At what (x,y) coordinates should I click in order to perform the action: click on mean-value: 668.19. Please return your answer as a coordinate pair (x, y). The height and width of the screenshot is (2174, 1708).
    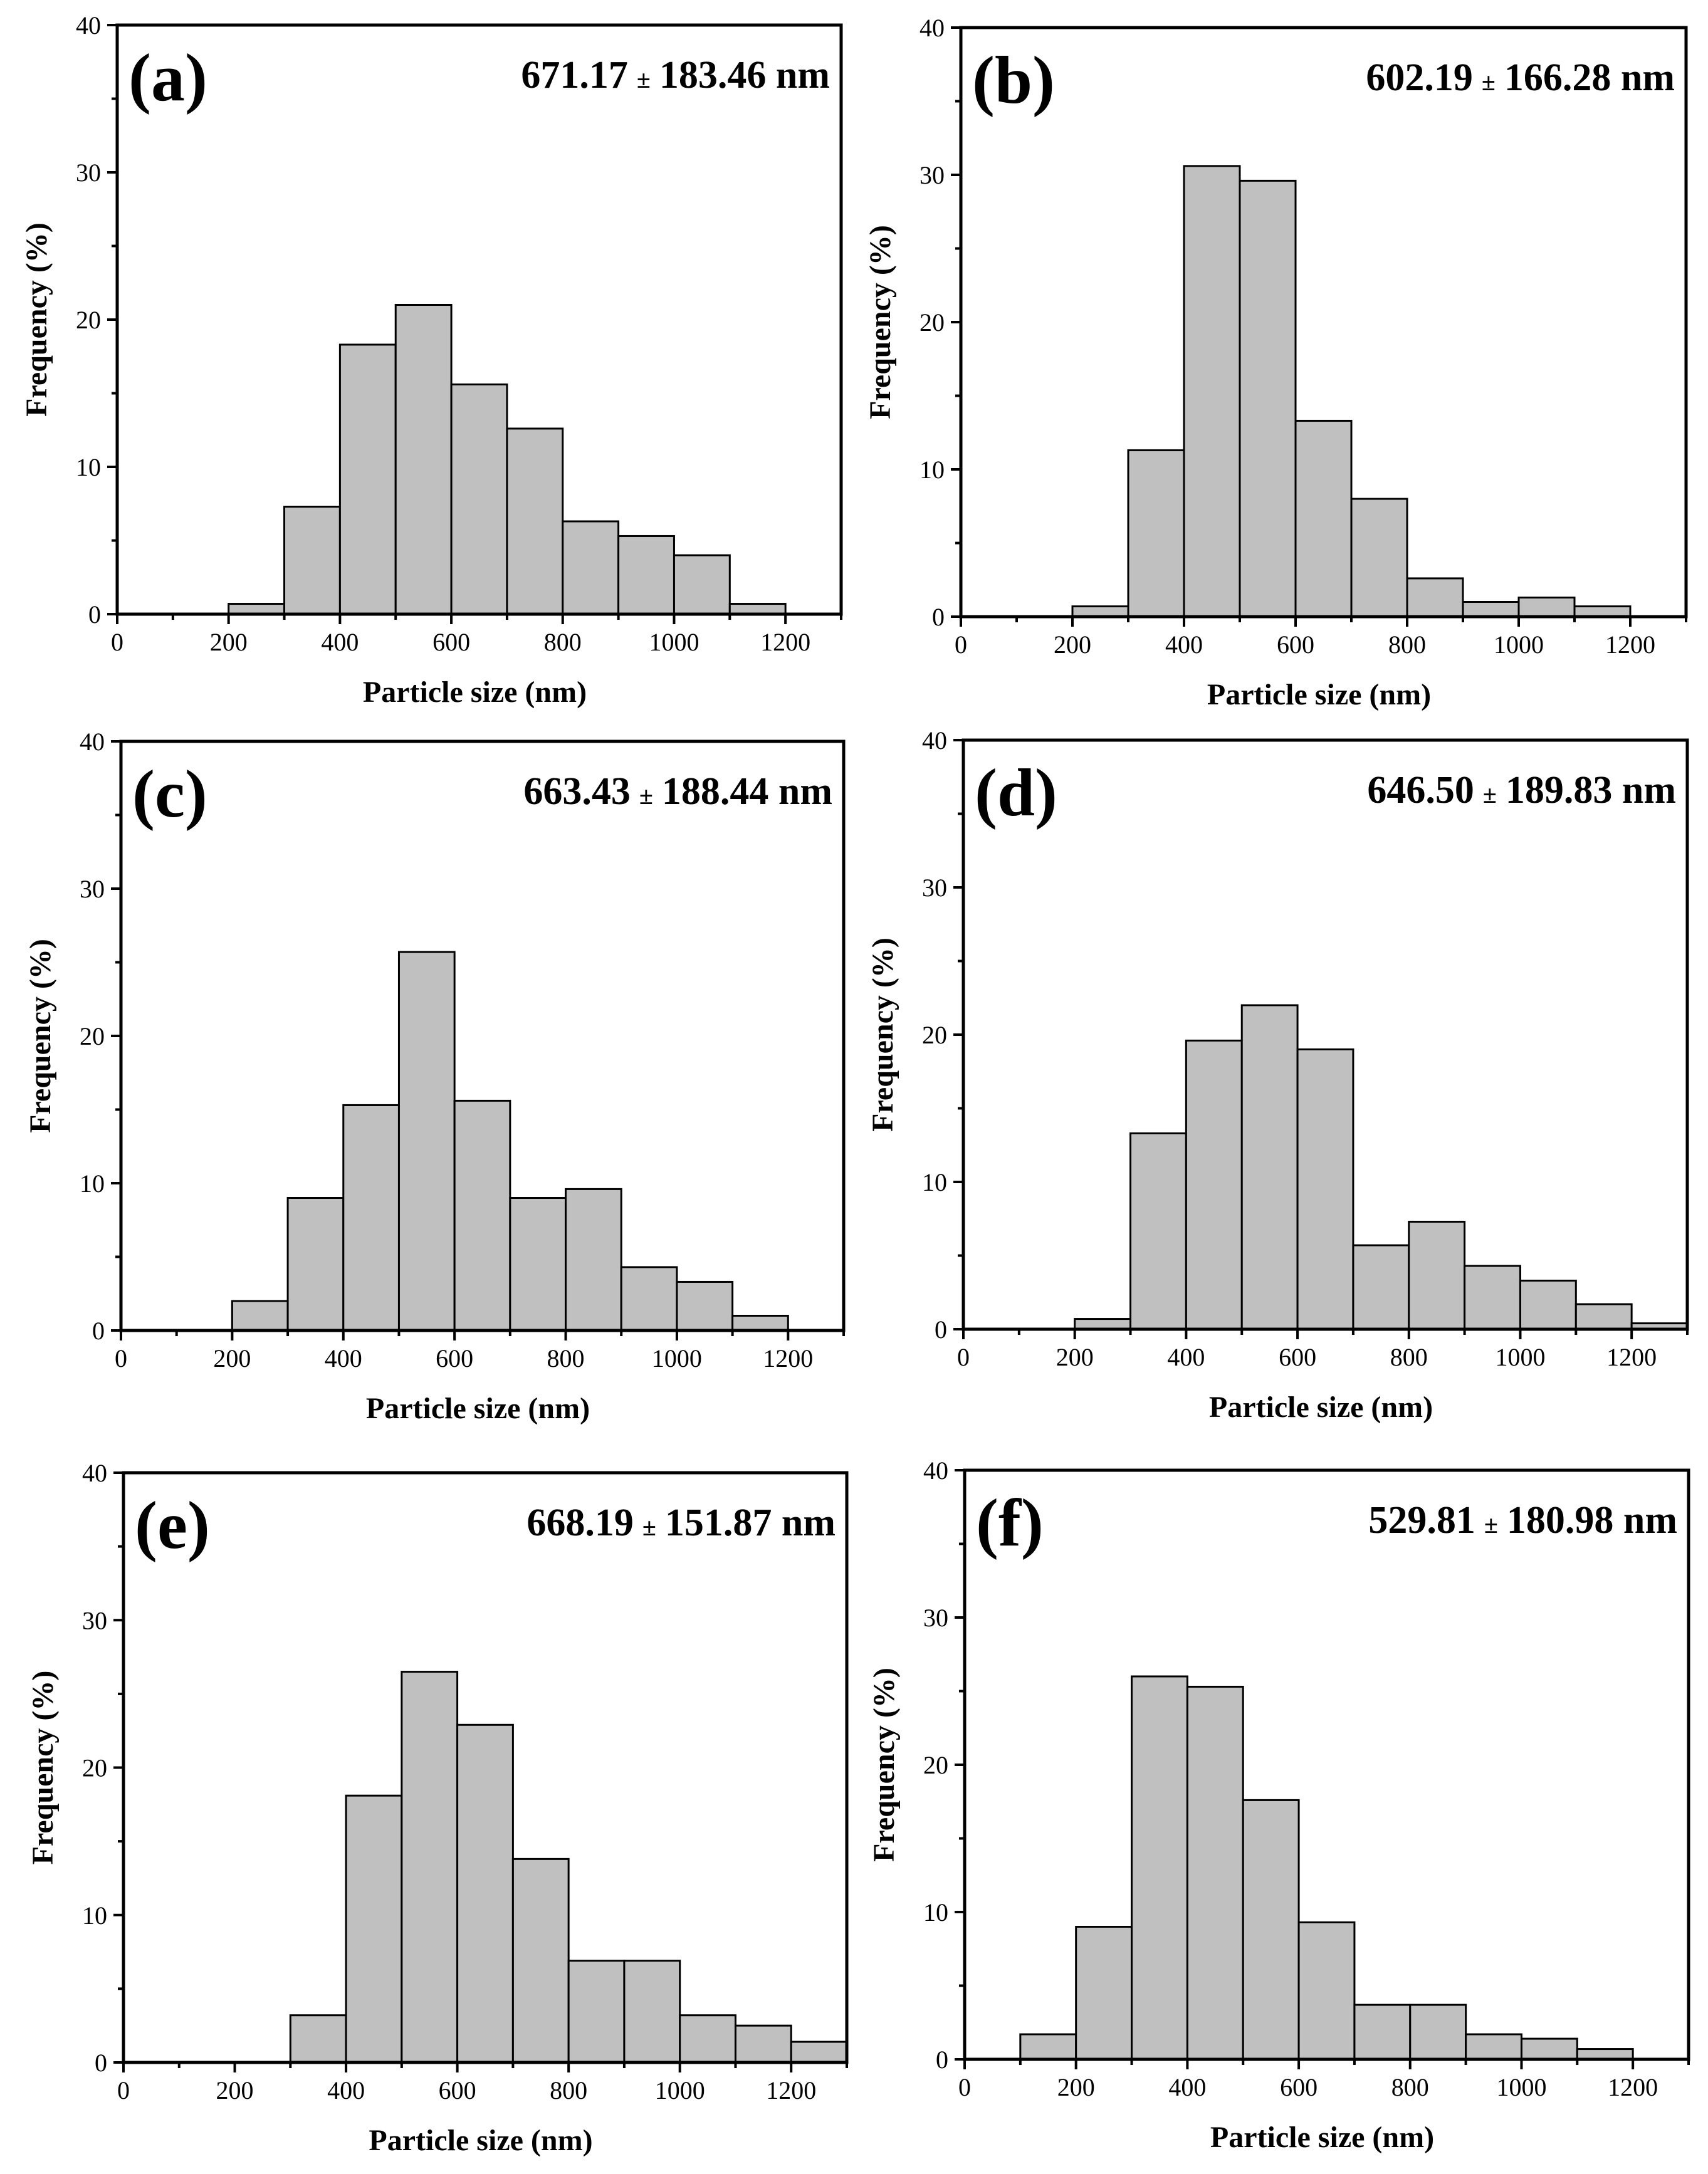
    Looking at the image, I should click on (580, 1523).